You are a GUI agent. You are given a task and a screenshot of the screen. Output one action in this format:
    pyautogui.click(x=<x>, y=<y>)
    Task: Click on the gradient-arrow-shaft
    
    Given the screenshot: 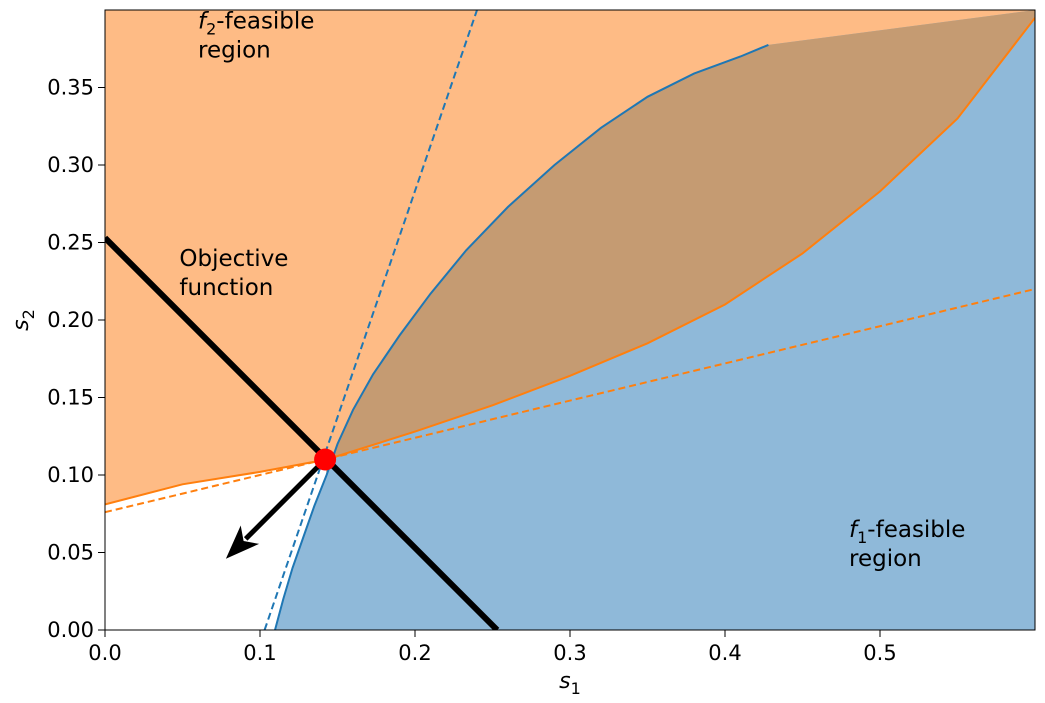 What is the action you would take?
    pyautogui.click(x=285, y=499)
    